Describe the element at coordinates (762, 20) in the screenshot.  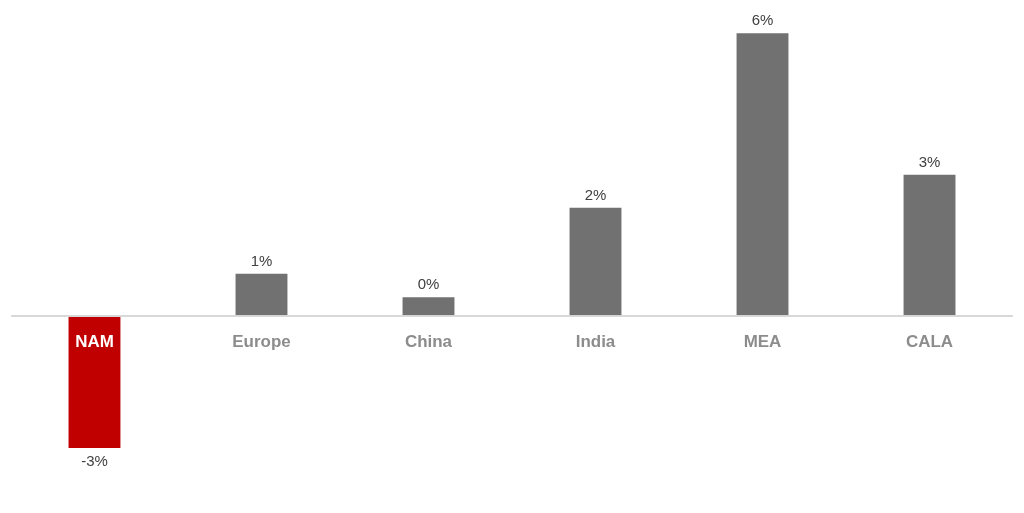
I see `data-label: 6%` at that location.